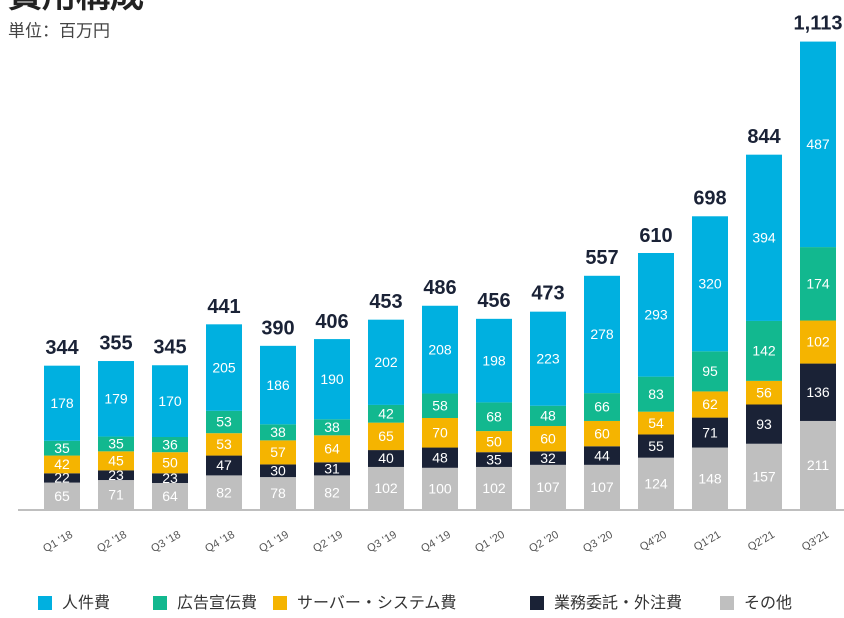 This screenshot has height=618, width=844. Describe the element at coordinates (601, 258) in the screenshot. I see `total-label: 557` at that location.